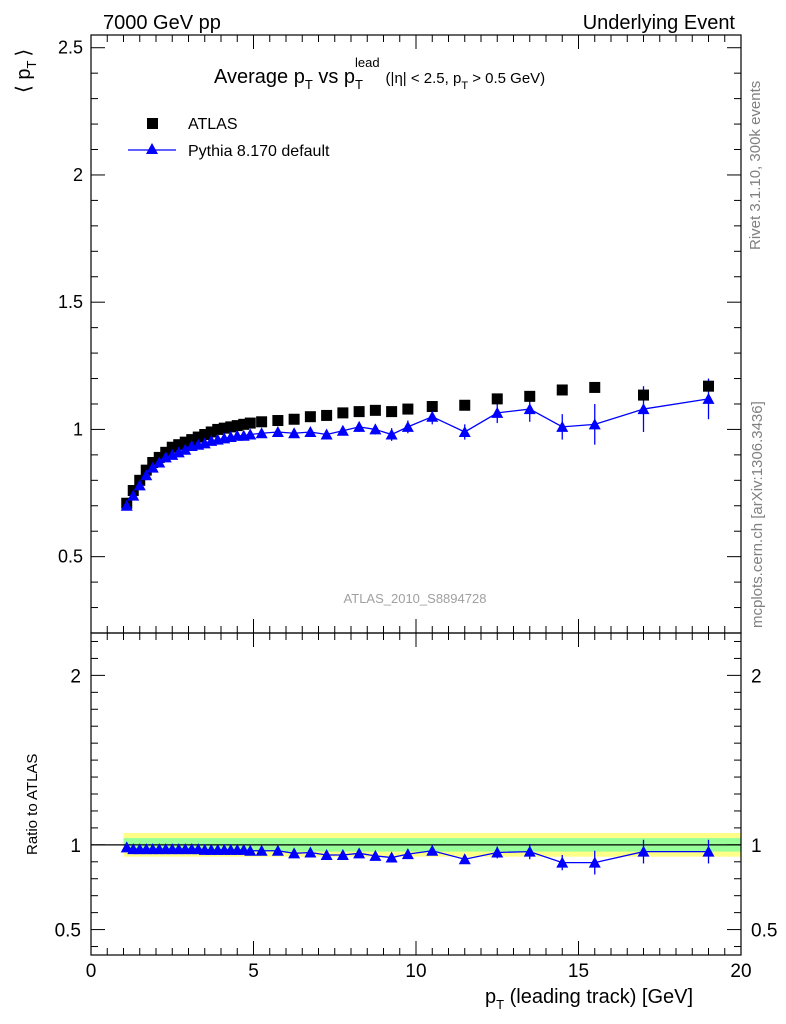  Describe the element at coordinates (162, 23) in the screenshot. I see `header-energy-label: 7000 GeV pp` at that location.